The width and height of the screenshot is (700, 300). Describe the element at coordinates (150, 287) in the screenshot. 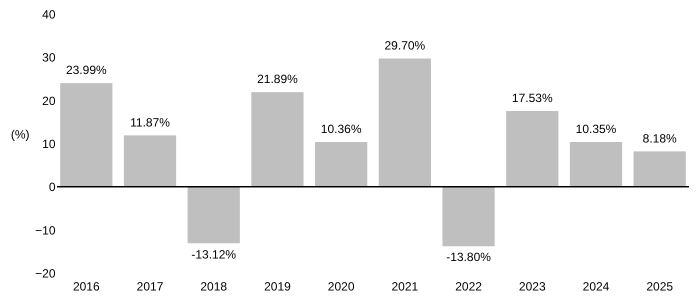

I see `x-tick-label: 2017` at that location.